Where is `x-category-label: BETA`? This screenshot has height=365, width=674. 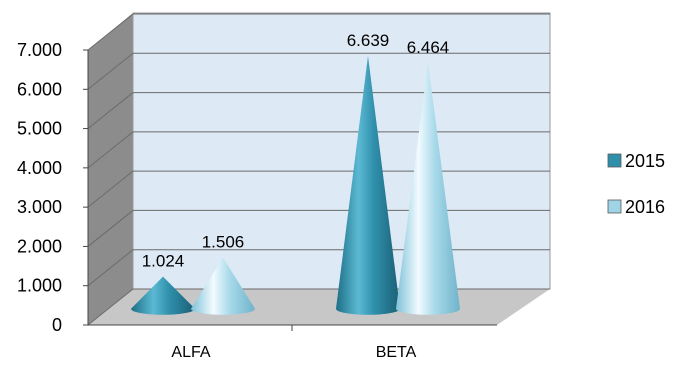
x-category-label: BETA is located at coordinates (396, 352).